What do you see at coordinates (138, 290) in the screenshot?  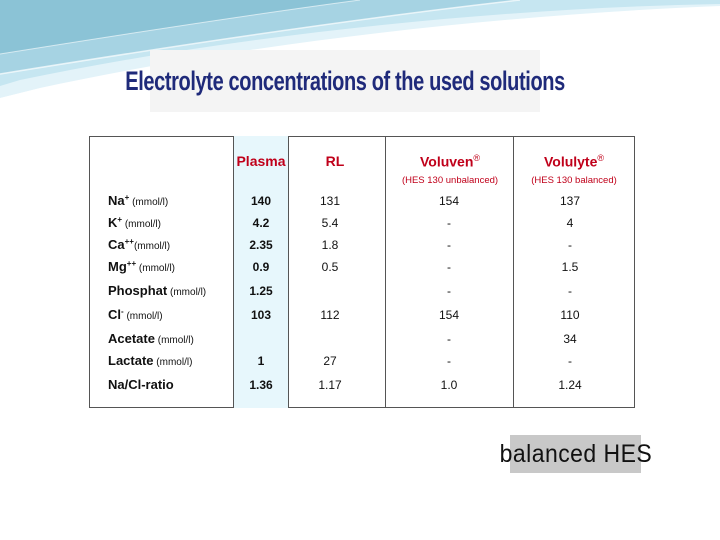 I see `electrolyte-name: Phosphat` at bounding box center [138, 290].